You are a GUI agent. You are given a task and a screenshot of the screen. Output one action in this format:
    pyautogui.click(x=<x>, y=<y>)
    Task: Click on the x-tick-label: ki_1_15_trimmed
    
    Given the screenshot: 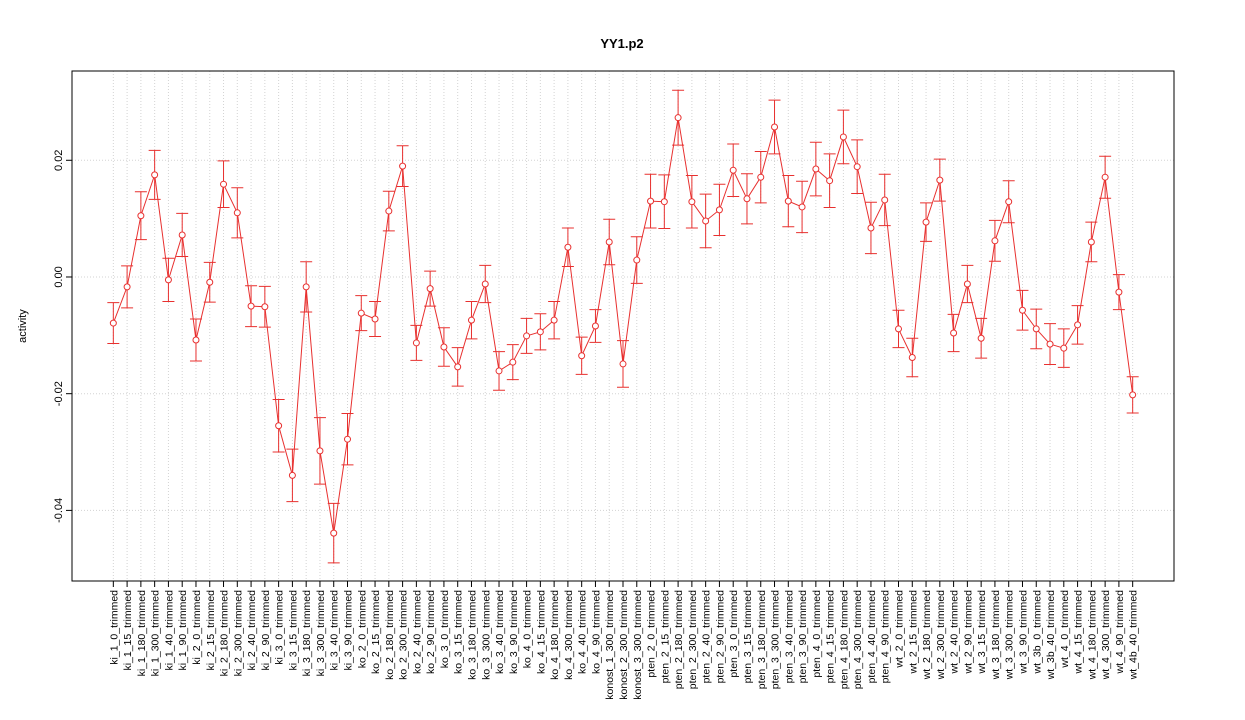 What is the action you would take?
    pyautogui.click(x=128, y=630)
    